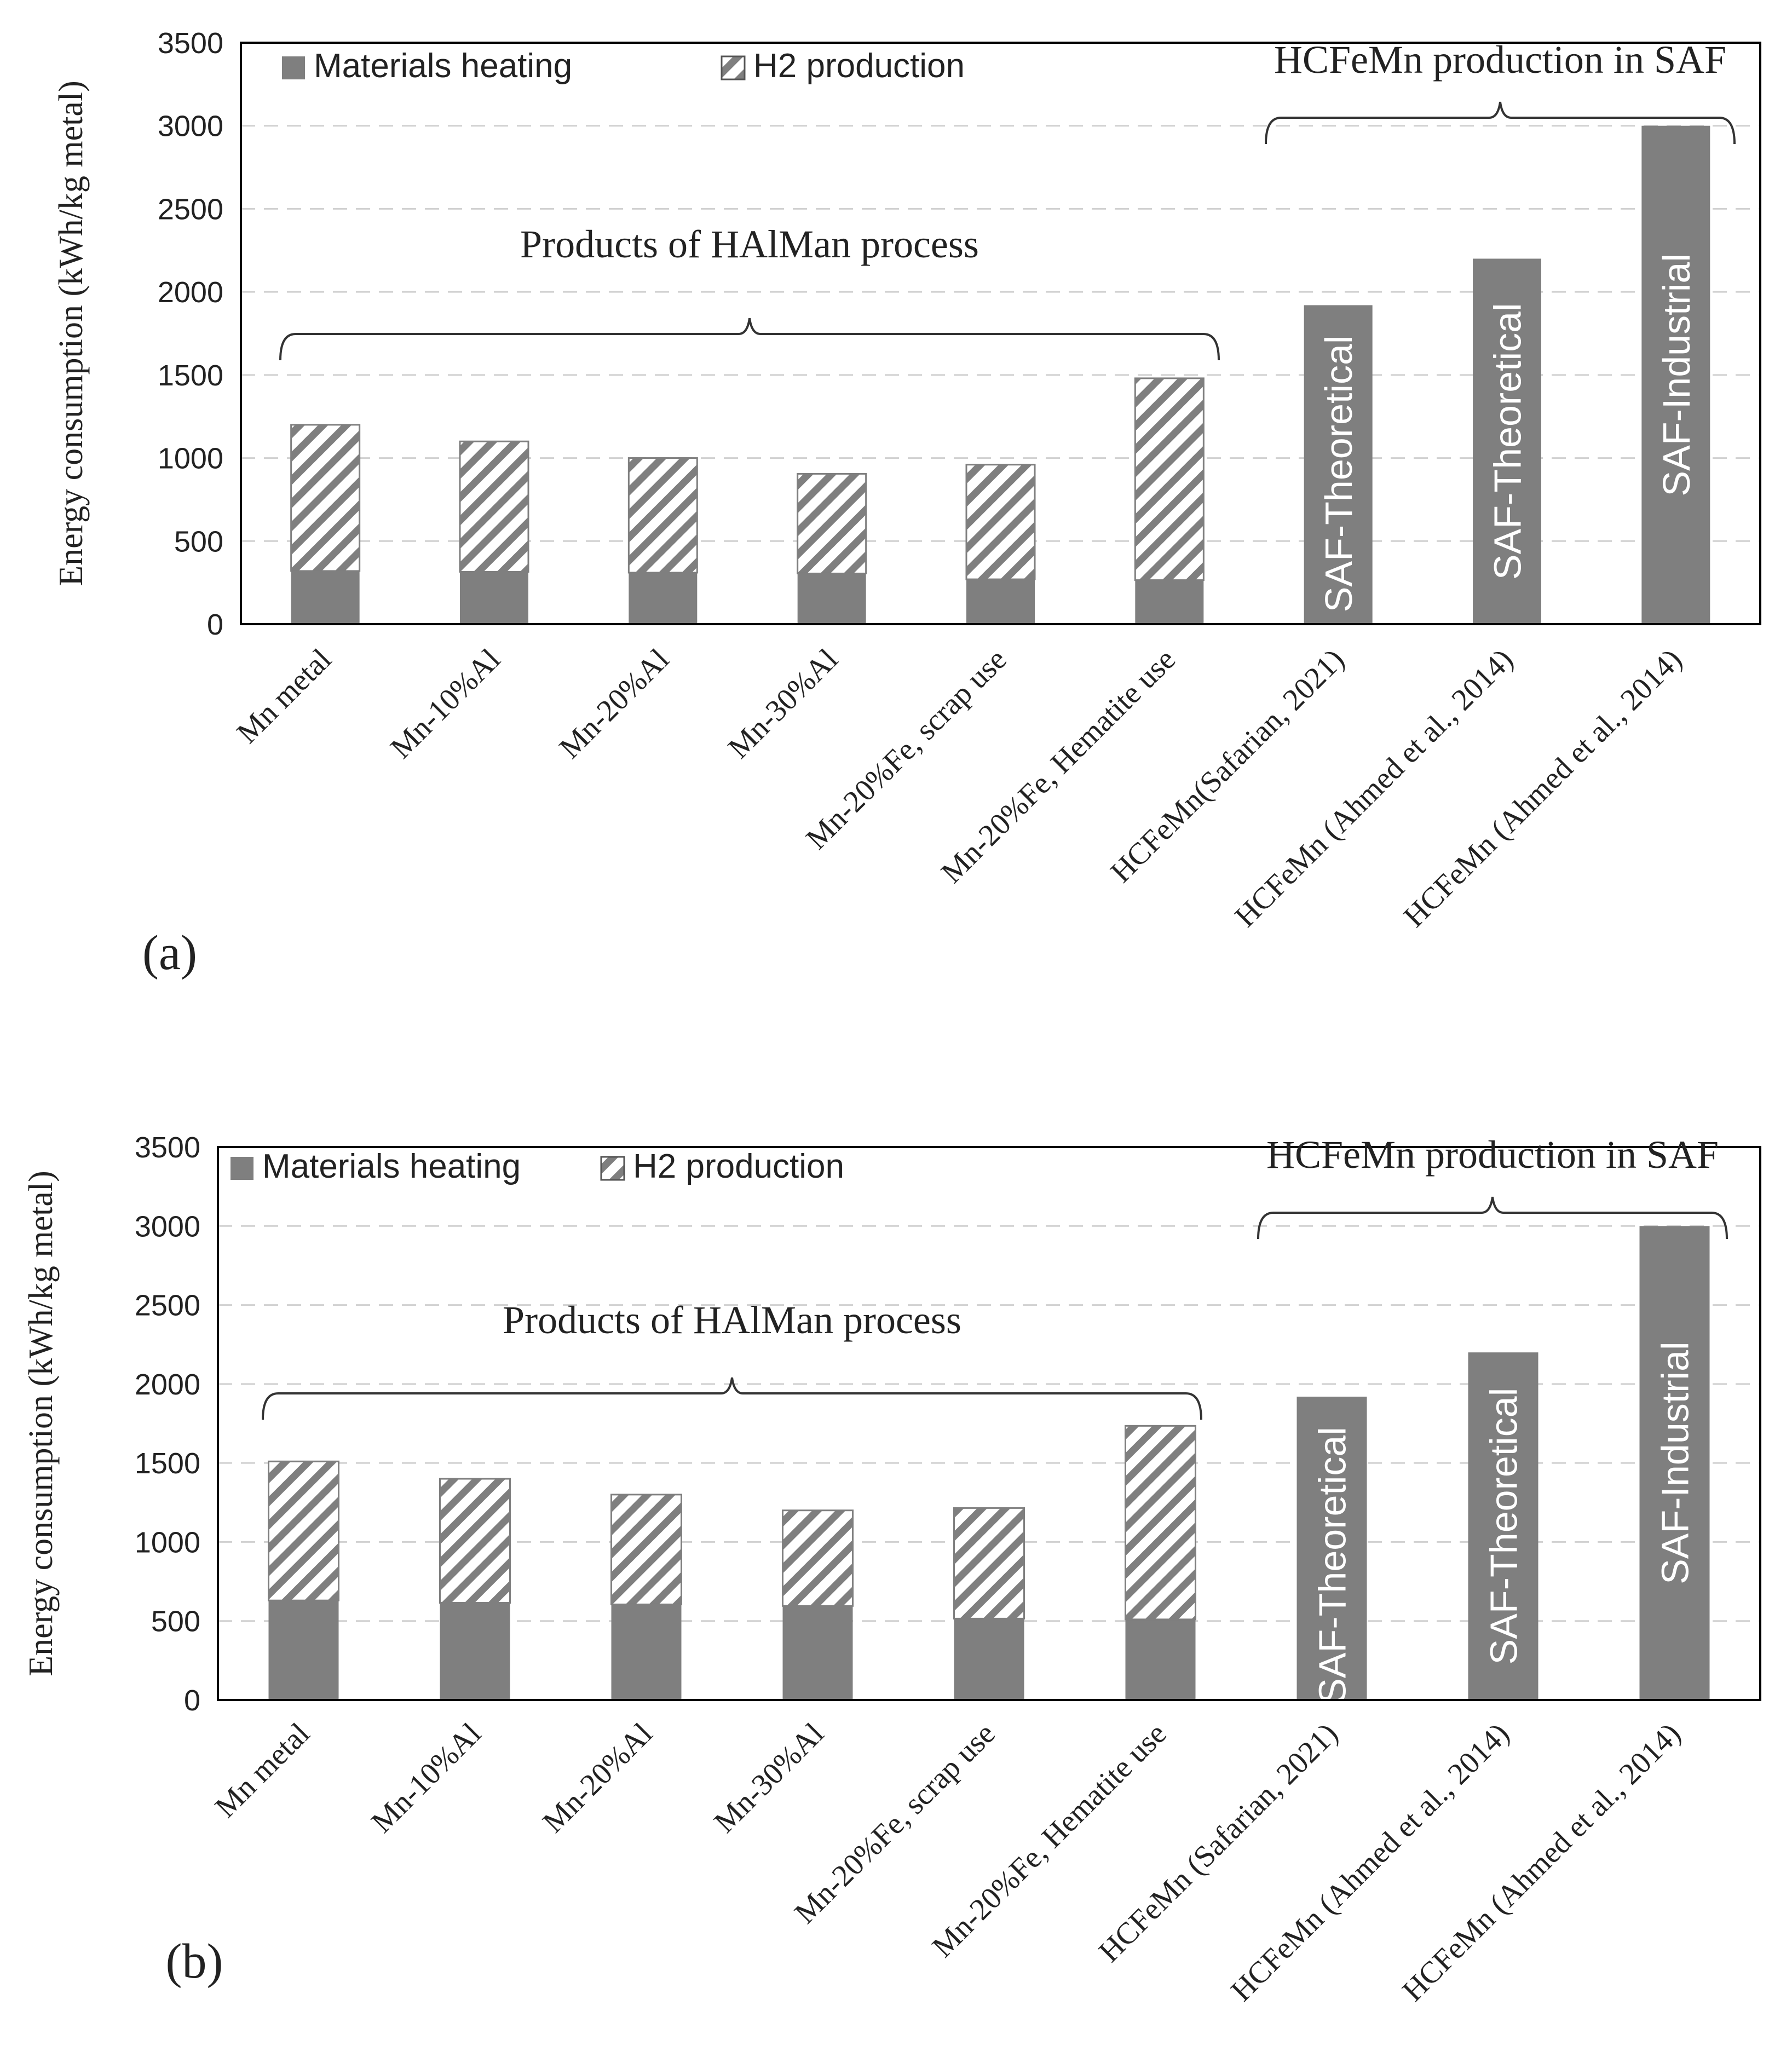 The image size is (1792, 2069). What do you see at coordinates (194, 1961) in the screenshot?
I see `panel-label: (b)` at bounding box center [194, 1961].